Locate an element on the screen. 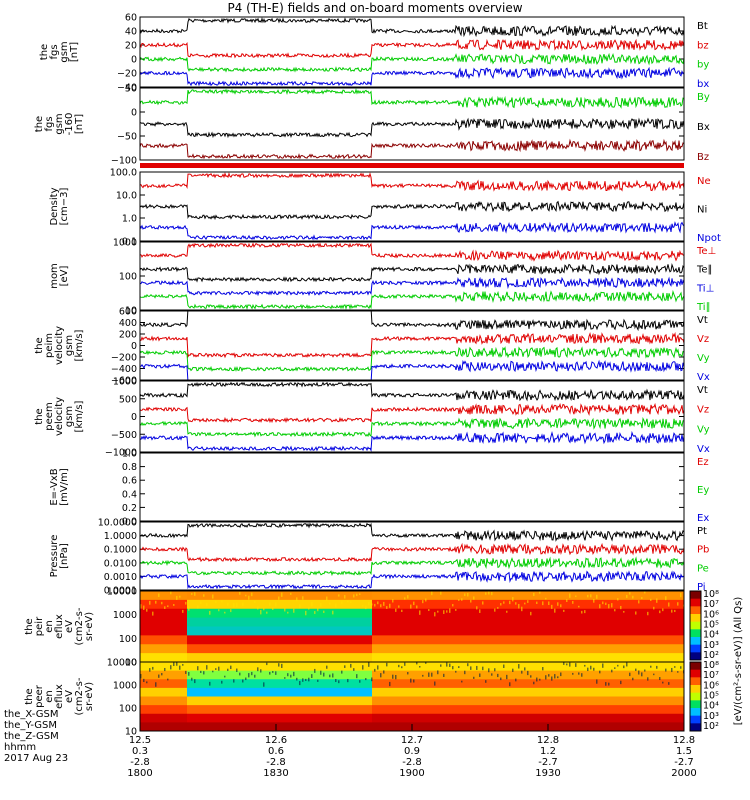 This screenshot has height=800, width=750. colorbar-tick-label: 10⁵ is located at coordinates (711, 625).